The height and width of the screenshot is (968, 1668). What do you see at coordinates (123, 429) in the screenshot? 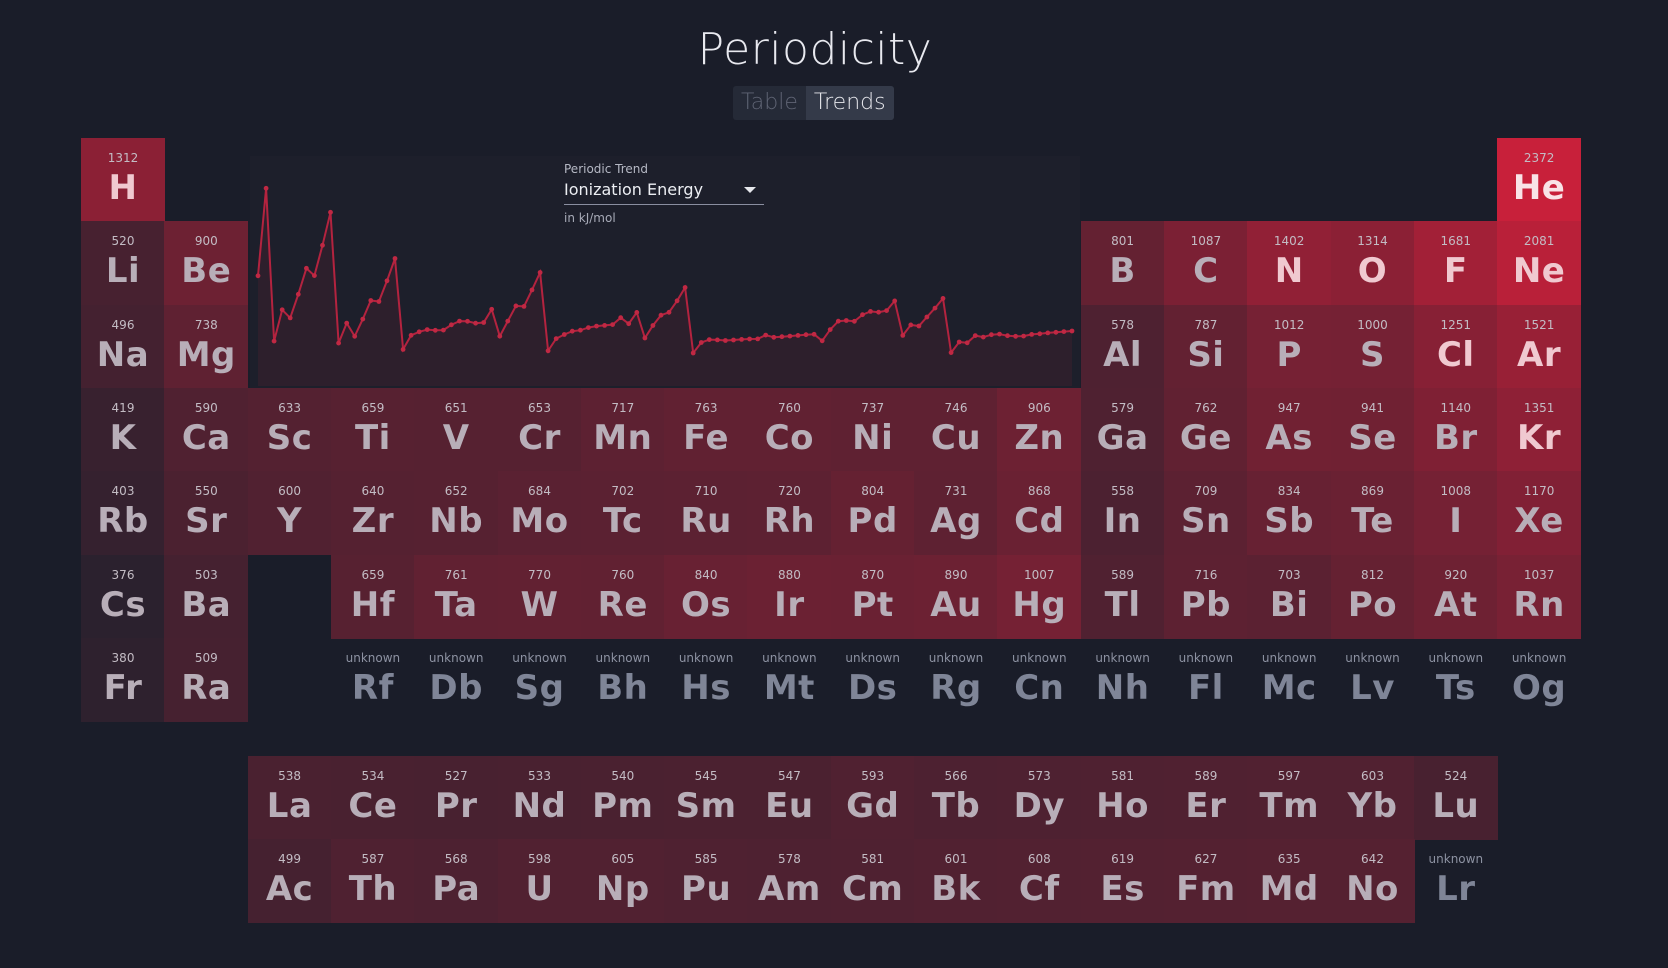
I see `element-k: 419 K` at bounding box center [123, 429].